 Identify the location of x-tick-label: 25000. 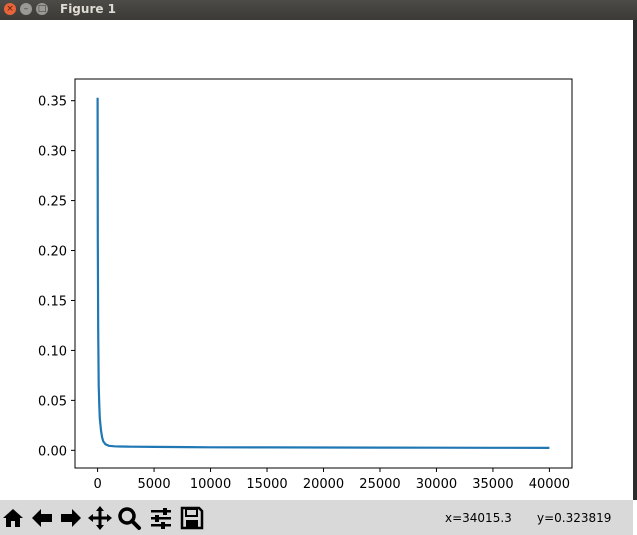
(379, 484).